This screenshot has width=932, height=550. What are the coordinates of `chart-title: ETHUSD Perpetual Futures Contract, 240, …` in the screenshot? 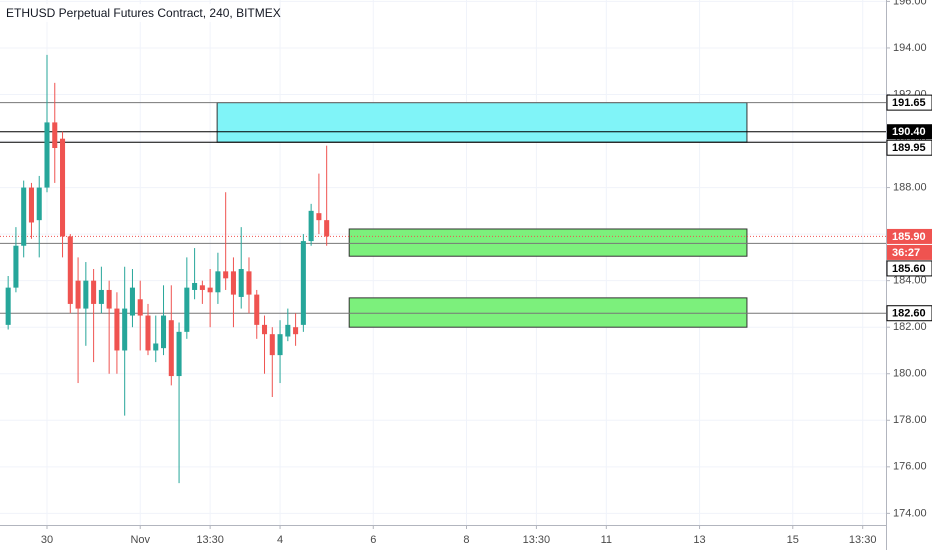 It's located at (143, 13).